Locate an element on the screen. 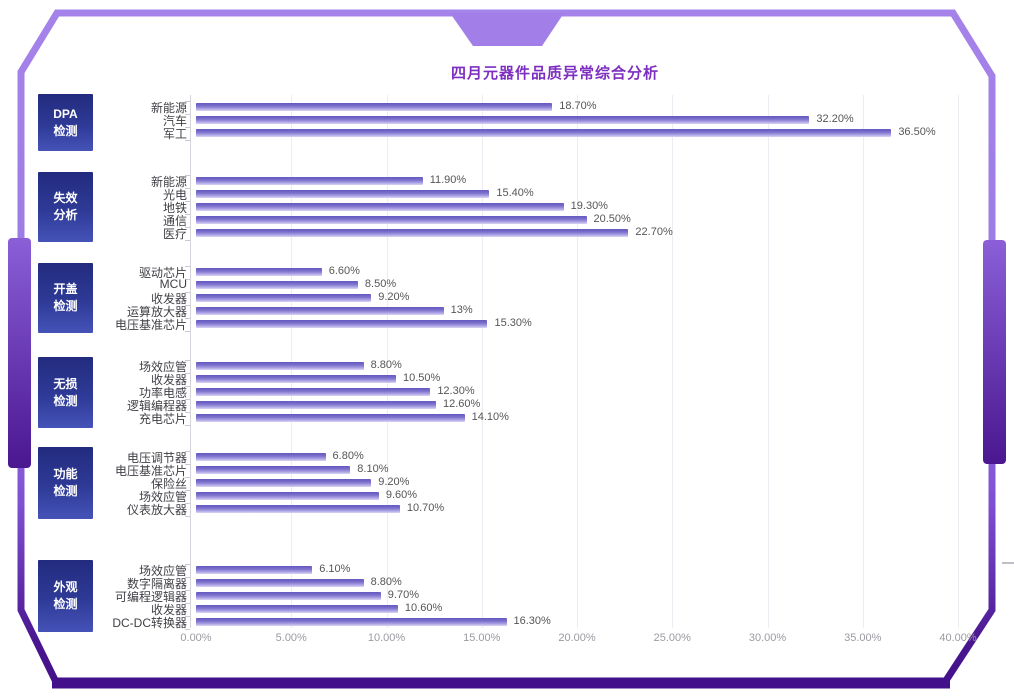 The height and width of the screenshot is (700, 1014). bar-value-label: 10.50% is located at coordinates (422, 378).